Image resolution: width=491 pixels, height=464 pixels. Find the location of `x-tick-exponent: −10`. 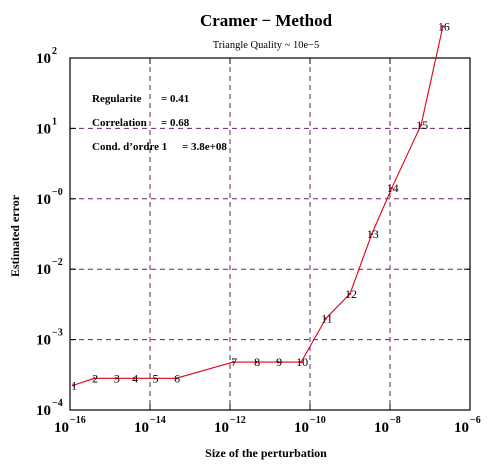

x-tick-exponent: −10 is located at coordinates (318, 420).